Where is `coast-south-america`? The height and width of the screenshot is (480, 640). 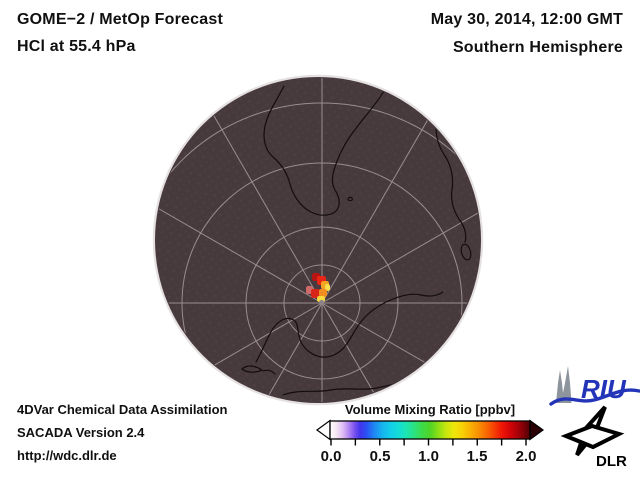
coast-south-america is located at coordinates (326, 150).